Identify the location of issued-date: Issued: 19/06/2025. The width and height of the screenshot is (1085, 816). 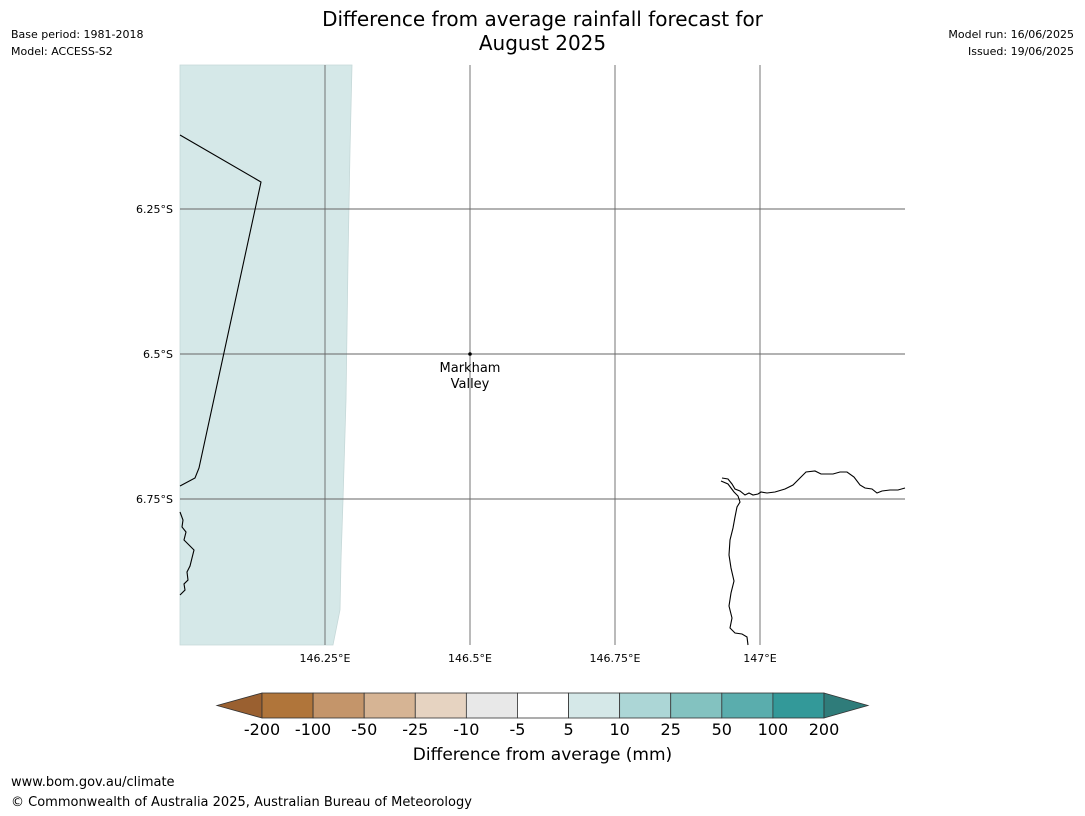
(1020, 51).